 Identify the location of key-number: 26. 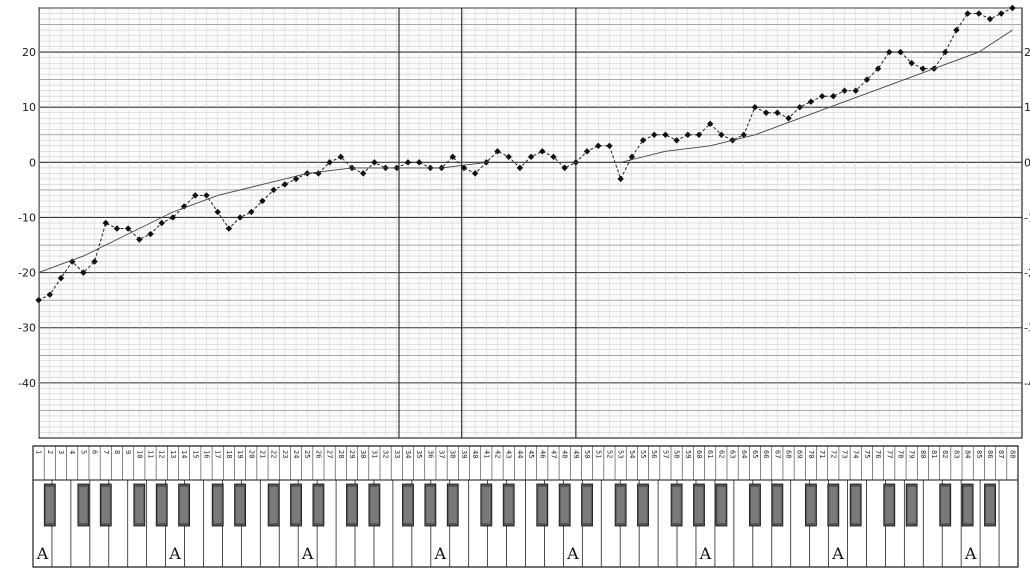
(318, 454).